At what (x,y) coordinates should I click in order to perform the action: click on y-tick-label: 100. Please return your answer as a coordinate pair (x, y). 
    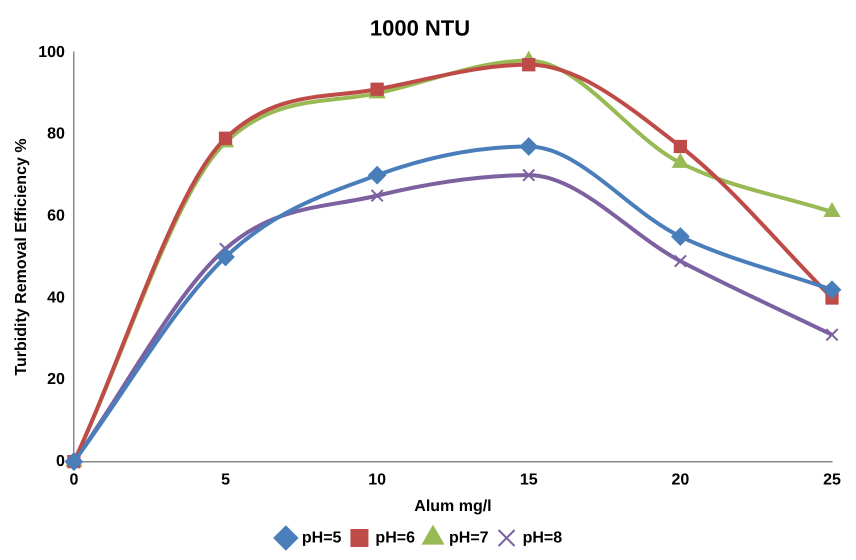
    Looking at the image, I should click on (51, 52).